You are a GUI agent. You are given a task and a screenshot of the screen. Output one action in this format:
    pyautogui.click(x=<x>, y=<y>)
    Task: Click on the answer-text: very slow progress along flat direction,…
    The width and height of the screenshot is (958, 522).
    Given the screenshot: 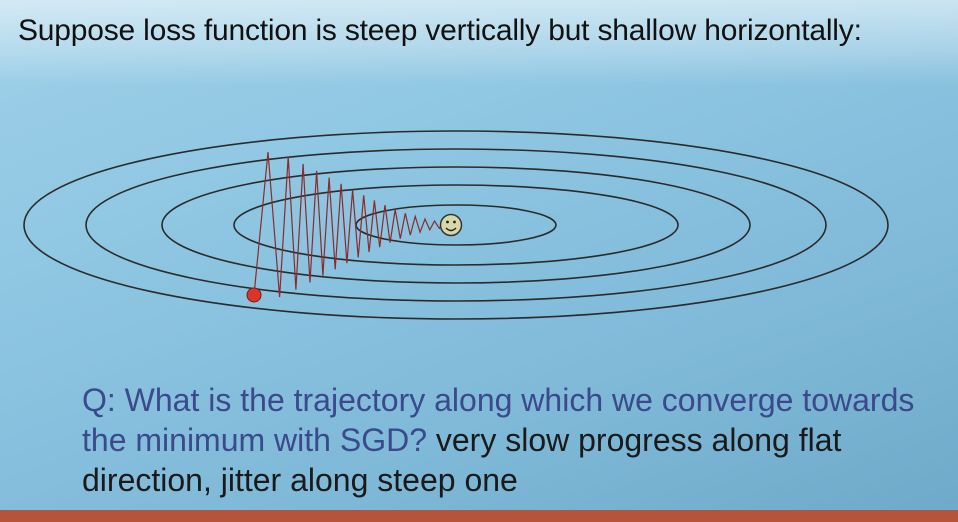 What is the action you would take?
    pyautogui.click(x=462, y=460)
    